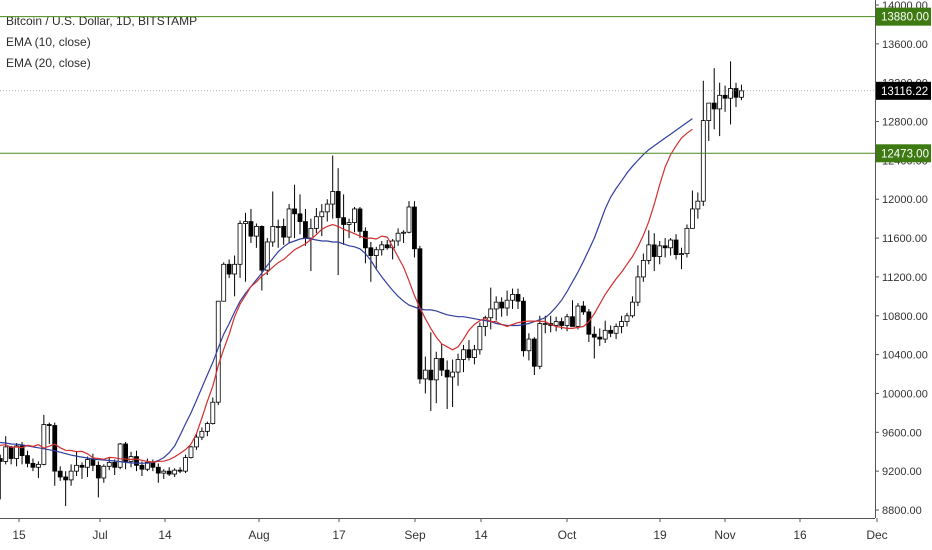 The width and height of the screenshot is (932, 550). What do you see at coordinates (903, 90) in the screenshot?
I see `current-price-tag` at bounding box center [903, 90].